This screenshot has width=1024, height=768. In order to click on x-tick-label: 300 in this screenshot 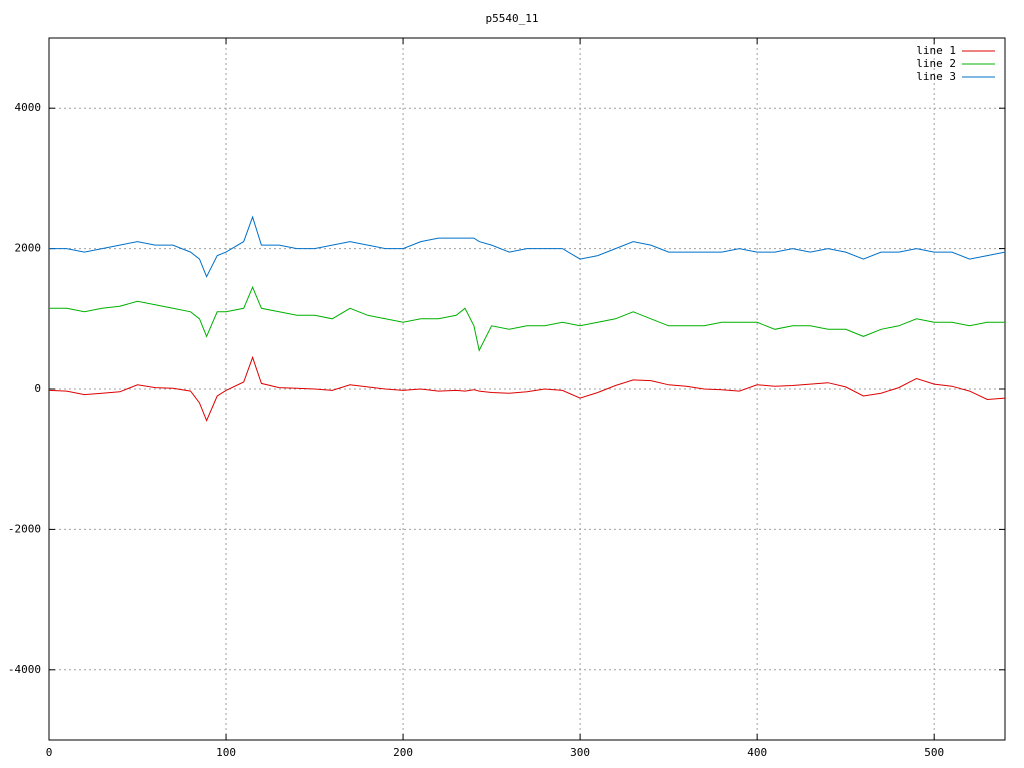, I will do `click(580, 752)`.